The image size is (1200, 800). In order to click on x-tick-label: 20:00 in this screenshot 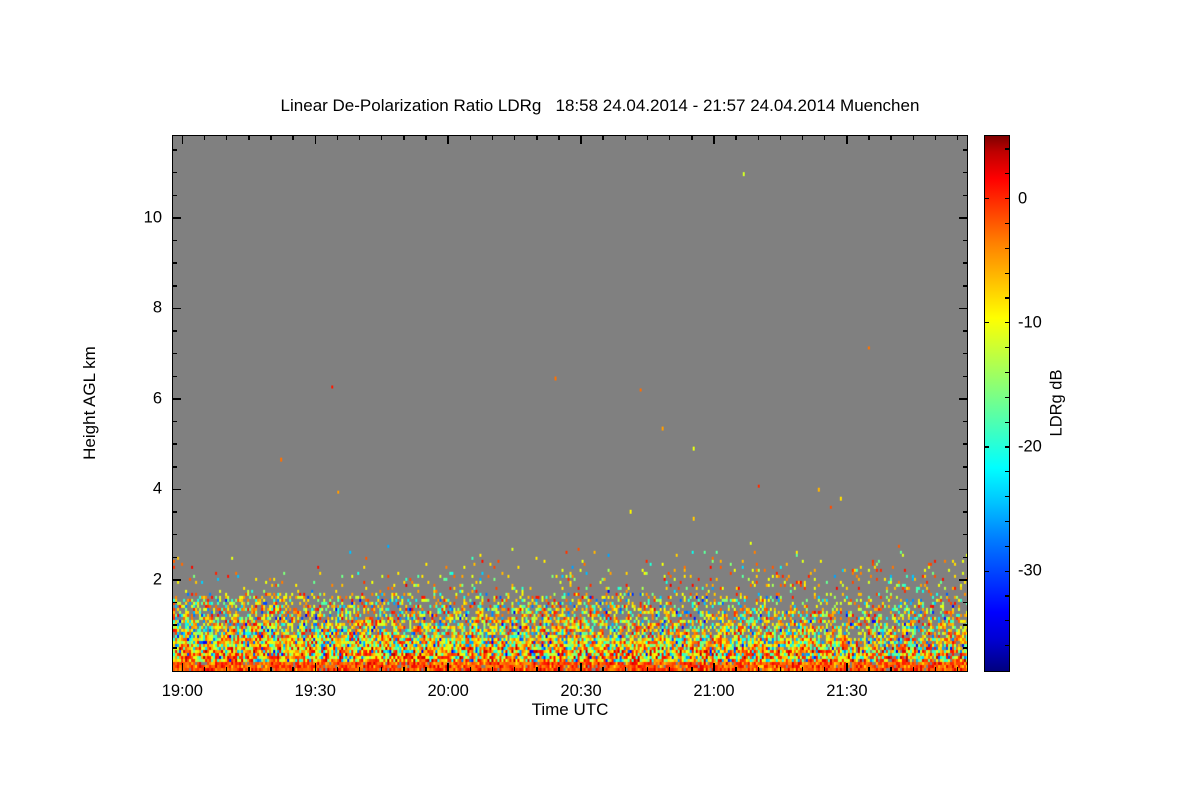, I will do `click(448, 691)`.